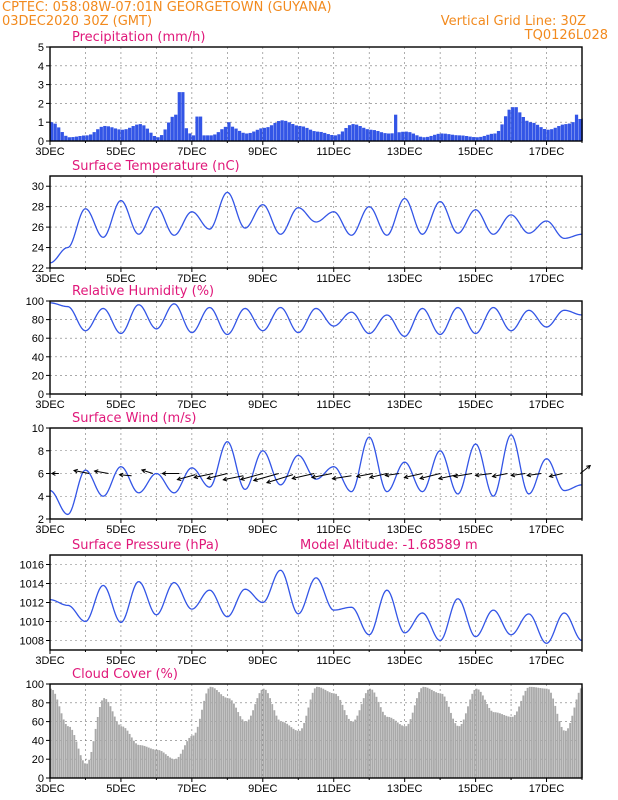 This screenshot has width=618, height=800. I want to click on cloud-ytick-label: 80, so click(38, 704).